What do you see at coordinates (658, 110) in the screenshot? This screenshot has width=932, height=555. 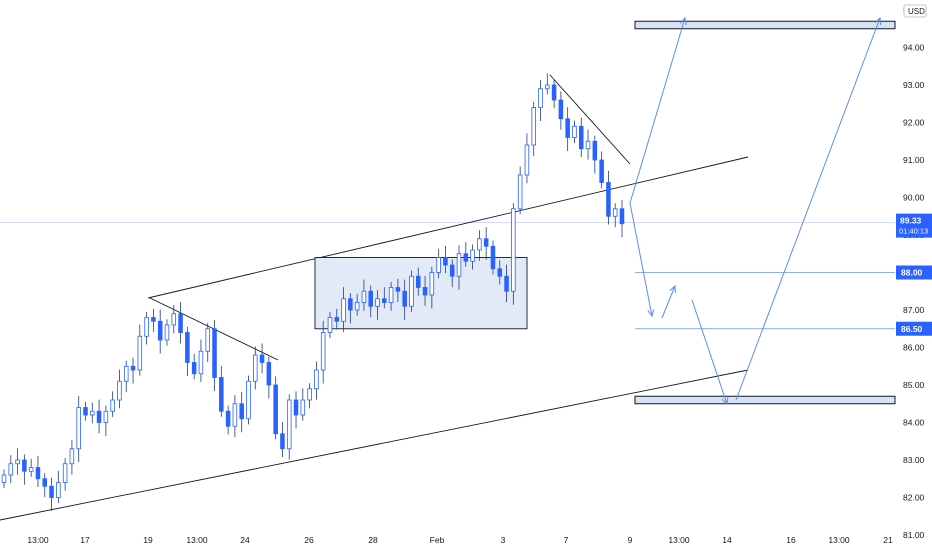 I see `arrow-up-short` at bounding box center [658, 110].